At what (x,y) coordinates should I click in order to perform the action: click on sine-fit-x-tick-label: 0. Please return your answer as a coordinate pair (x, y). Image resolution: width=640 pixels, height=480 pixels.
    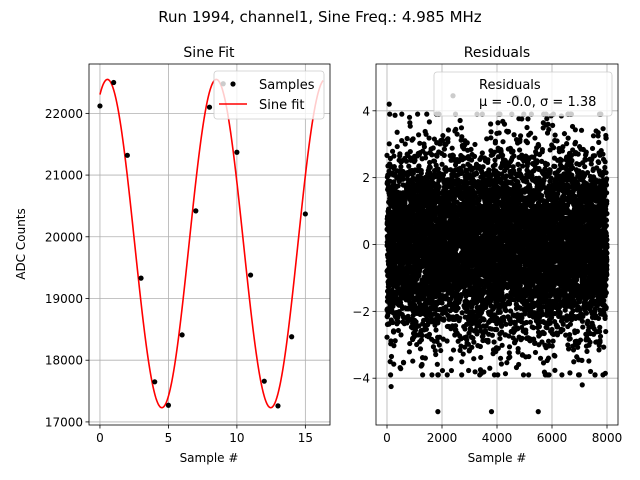
    Looking at the image, I should click on (100, 438).